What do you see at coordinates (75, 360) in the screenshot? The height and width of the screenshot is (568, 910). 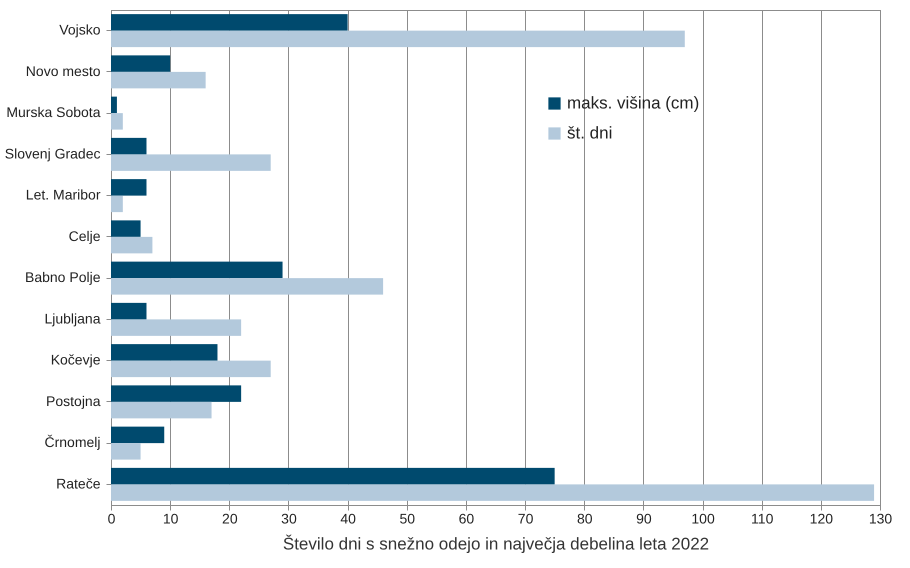 I see `y-tick-label: Kočevje` at bounding box center [75, 360].